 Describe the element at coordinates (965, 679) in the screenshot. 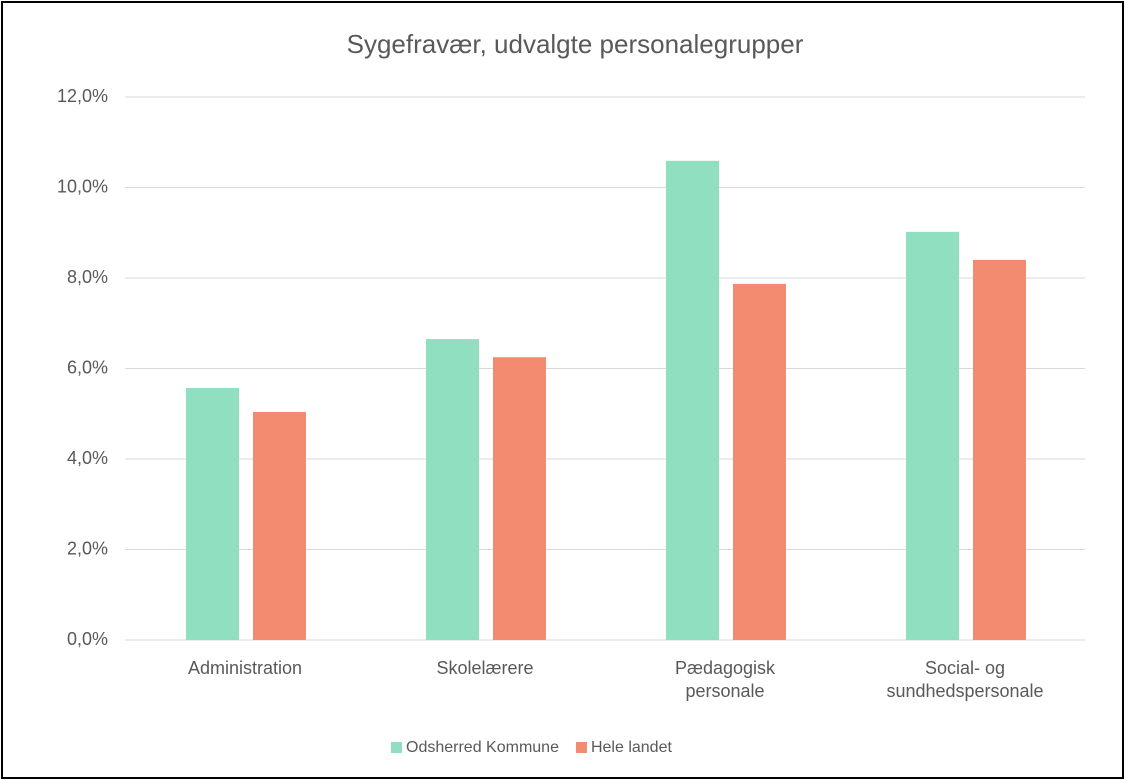

I see `x-tick-label: Social- og sundhedspersonale` at that location.